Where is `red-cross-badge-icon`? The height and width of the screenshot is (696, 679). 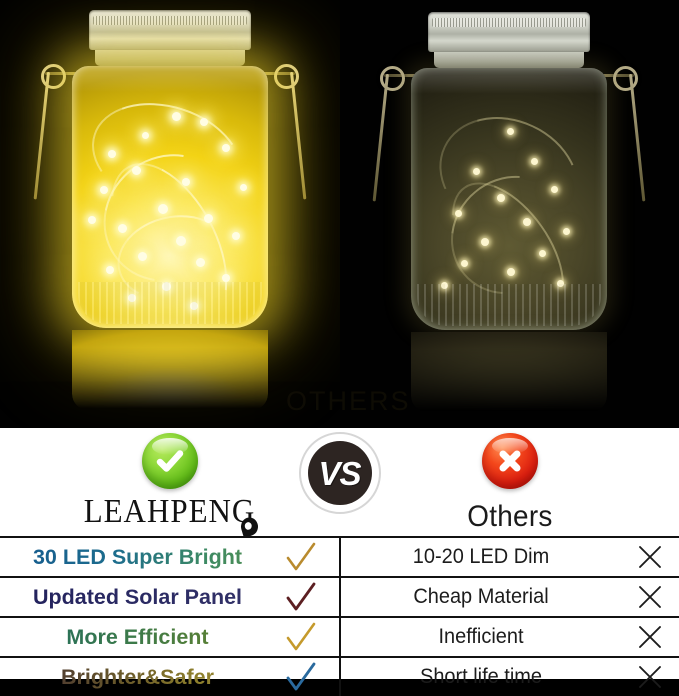
red-cross-badge-icon is located at coordinates (510, 461).